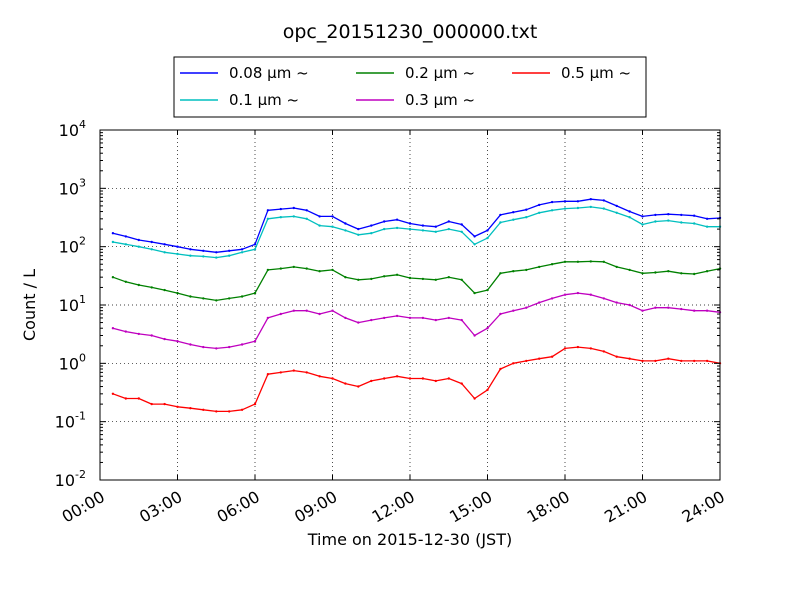 Image resolution: width=800 pixels, height=600 pixels. I want to click on x-tick-label: 21:00, so click(625, 507).